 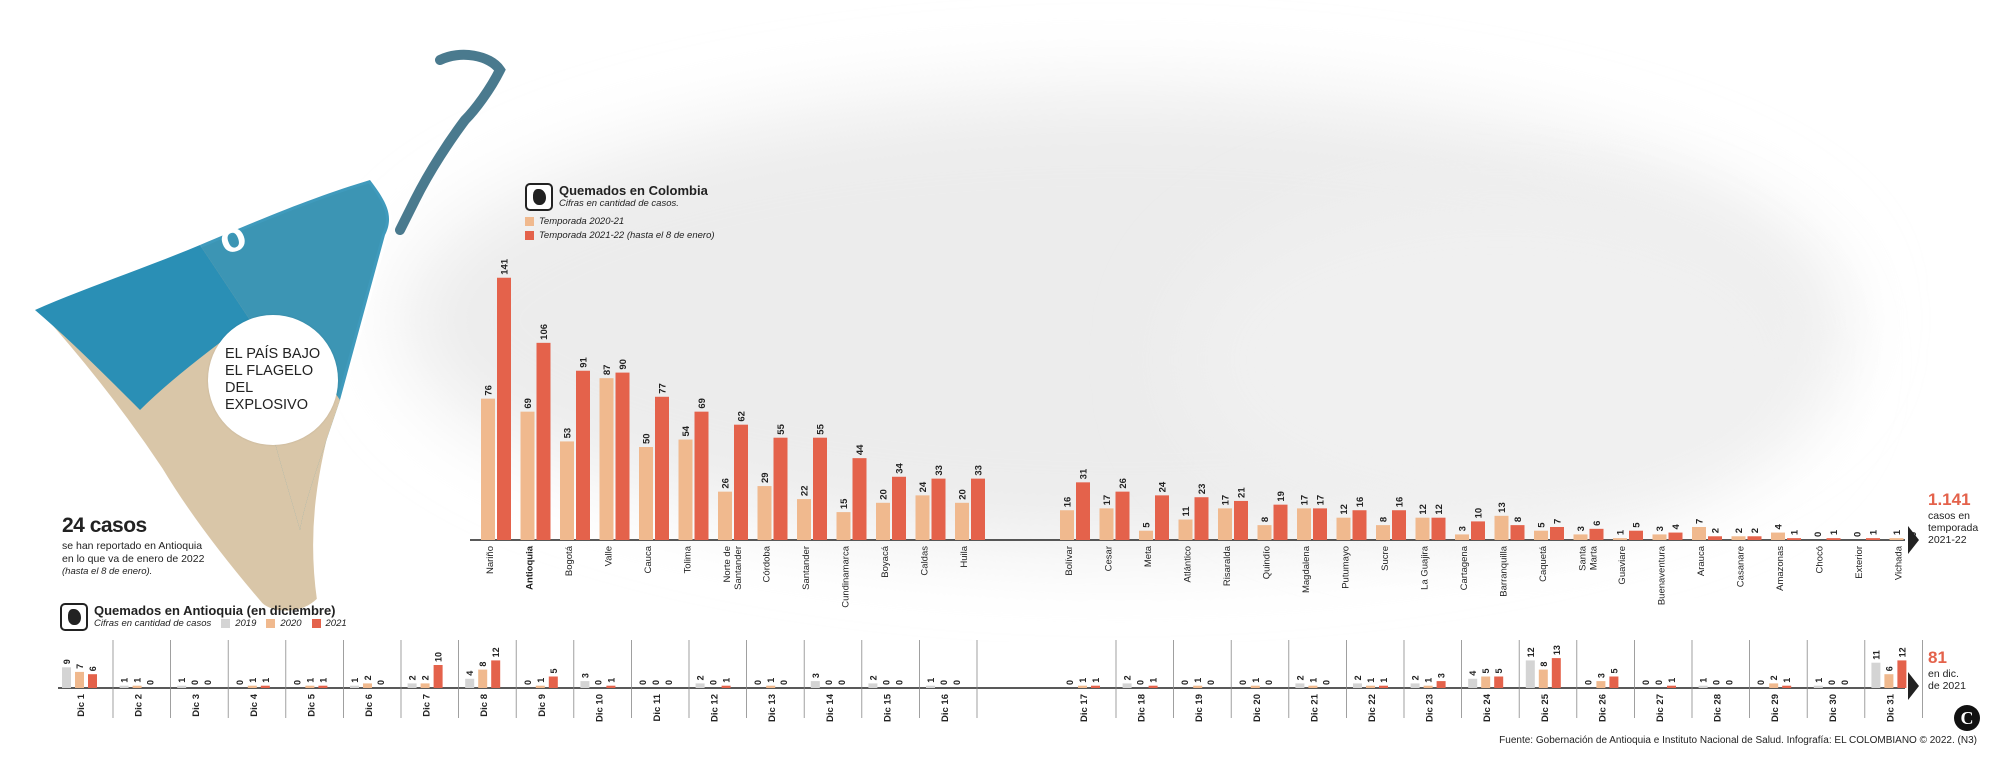 I want to click on colombia-data-label: 69, so click(x=702, y=403).